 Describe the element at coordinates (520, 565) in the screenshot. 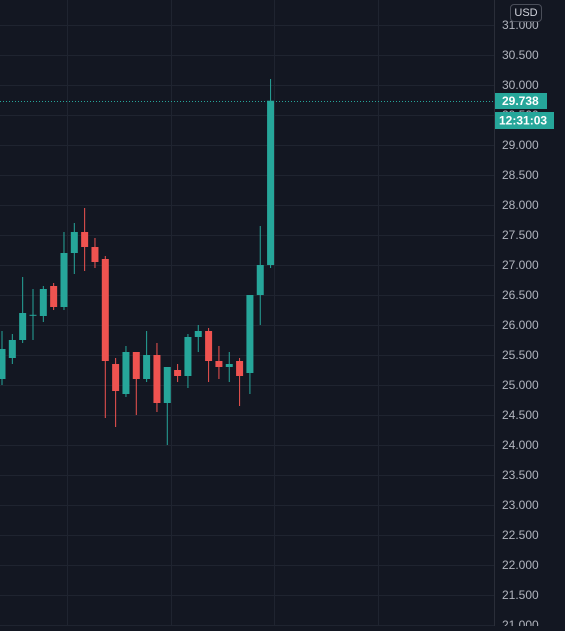

I see `y-tick-label: 22.000` at that location.